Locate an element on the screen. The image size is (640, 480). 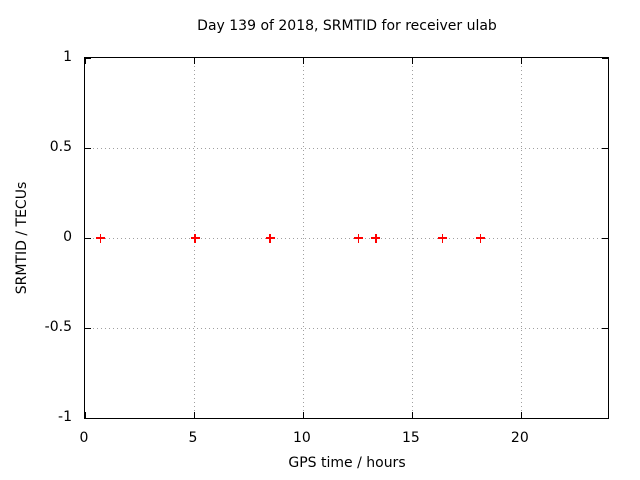
x-tick-label: 0 is located at coordinates (84, 438).